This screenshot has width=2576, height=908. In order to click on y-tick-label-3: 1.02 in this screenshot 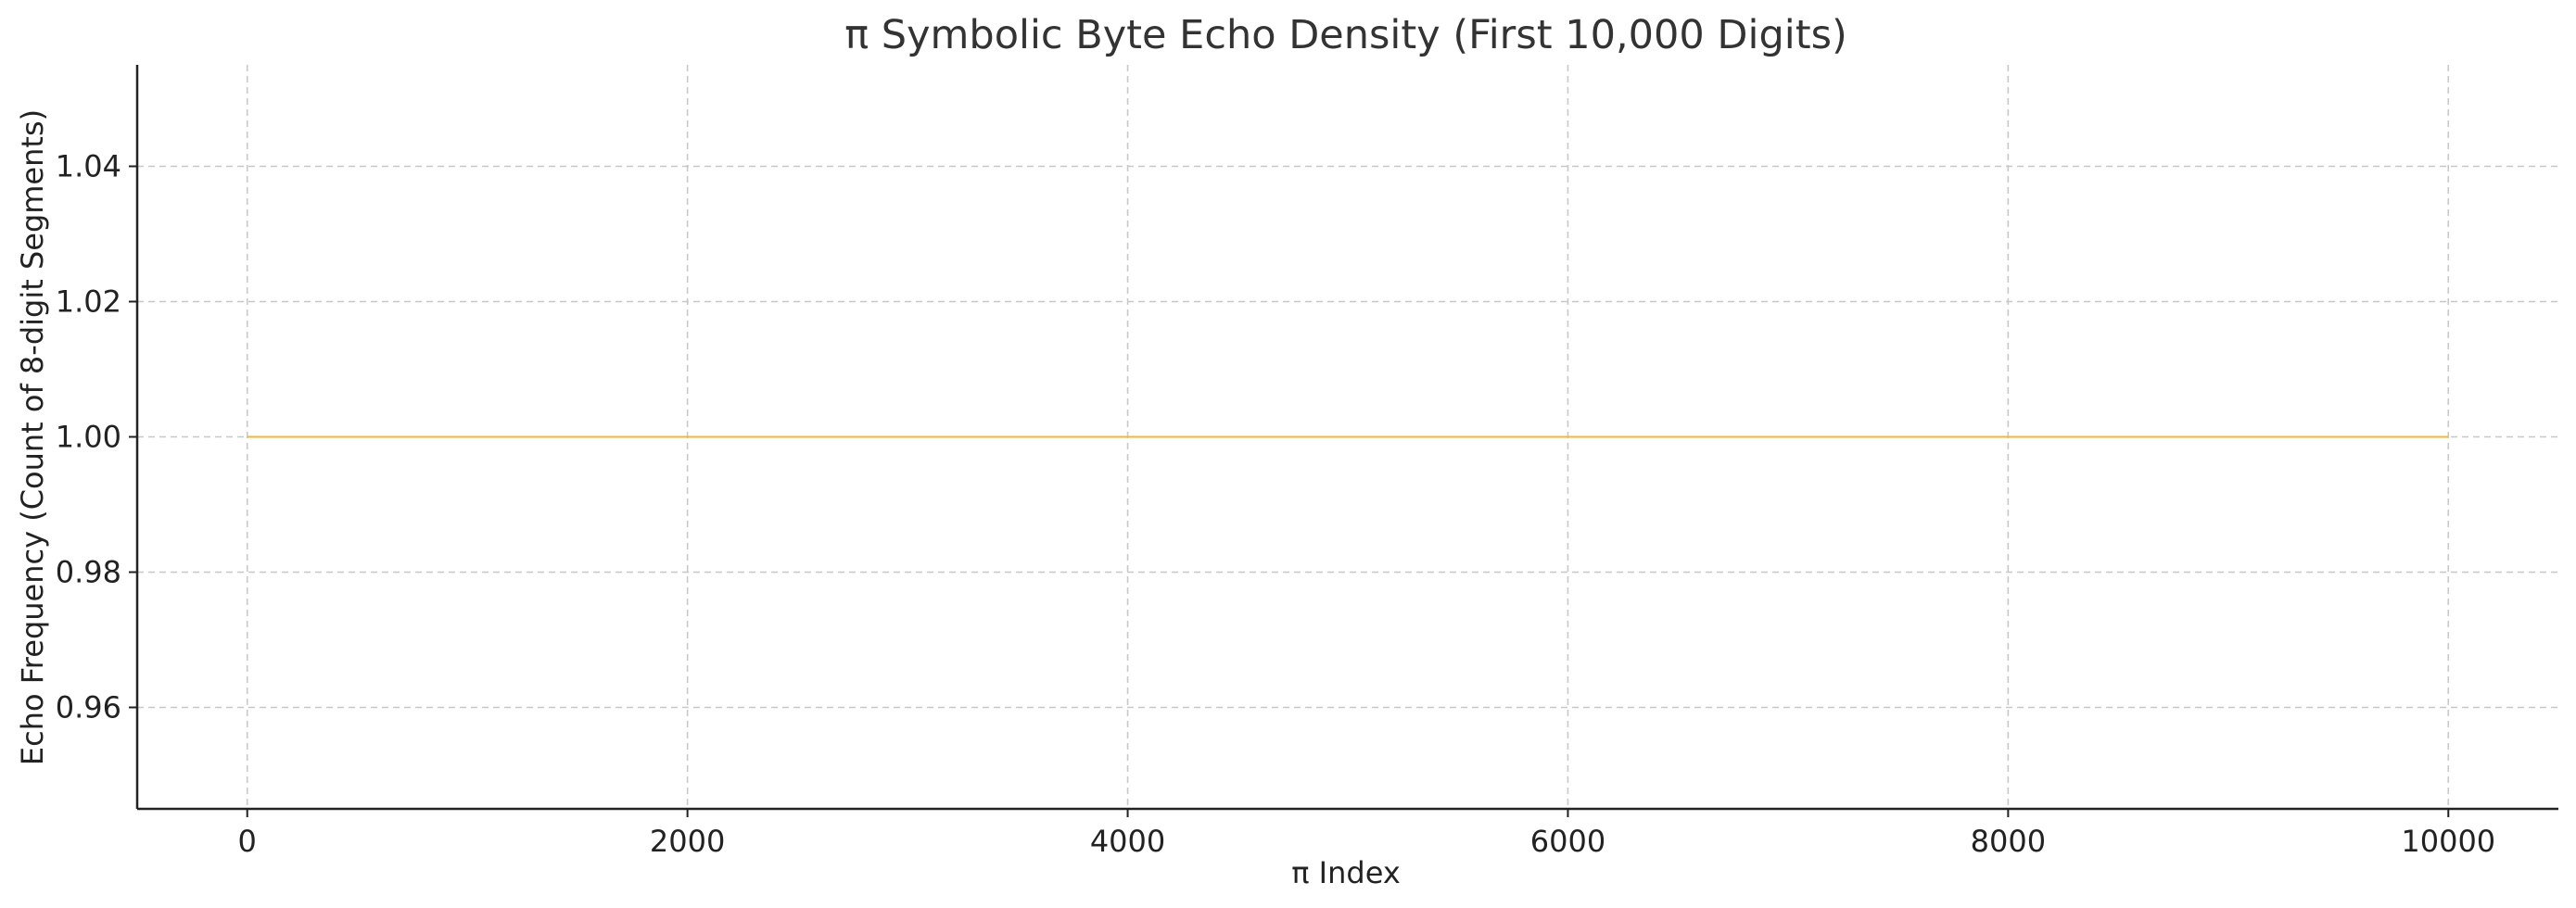, I will do `click(88, 302)`.